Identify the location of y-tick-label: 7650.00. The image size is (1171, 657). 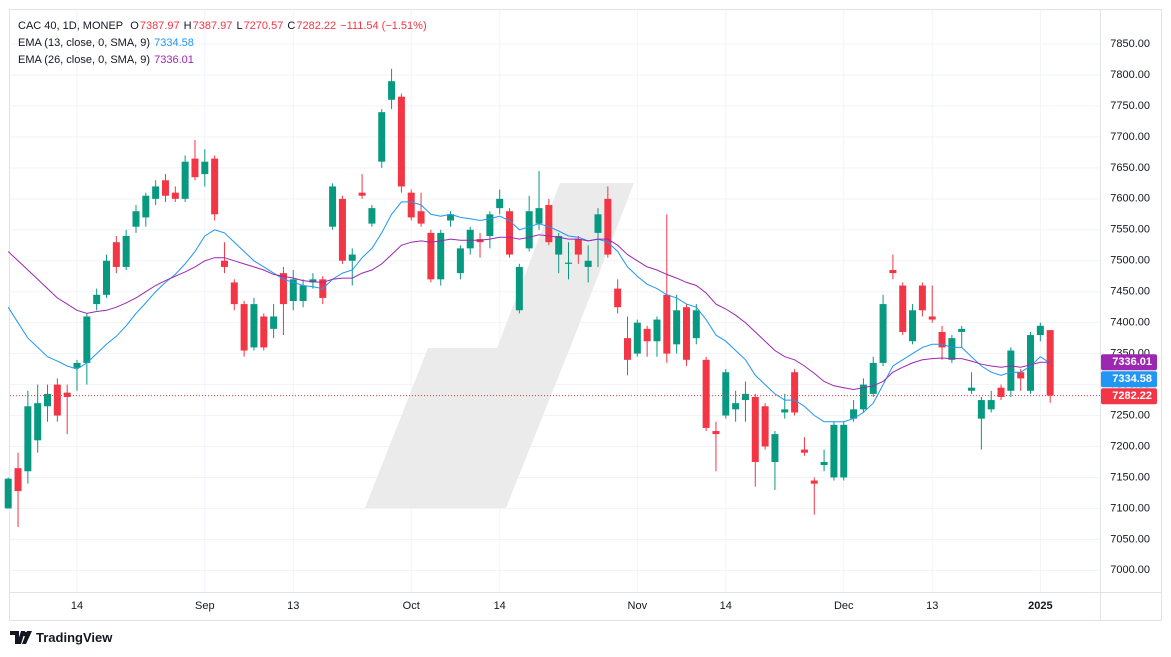
(1130, 168).